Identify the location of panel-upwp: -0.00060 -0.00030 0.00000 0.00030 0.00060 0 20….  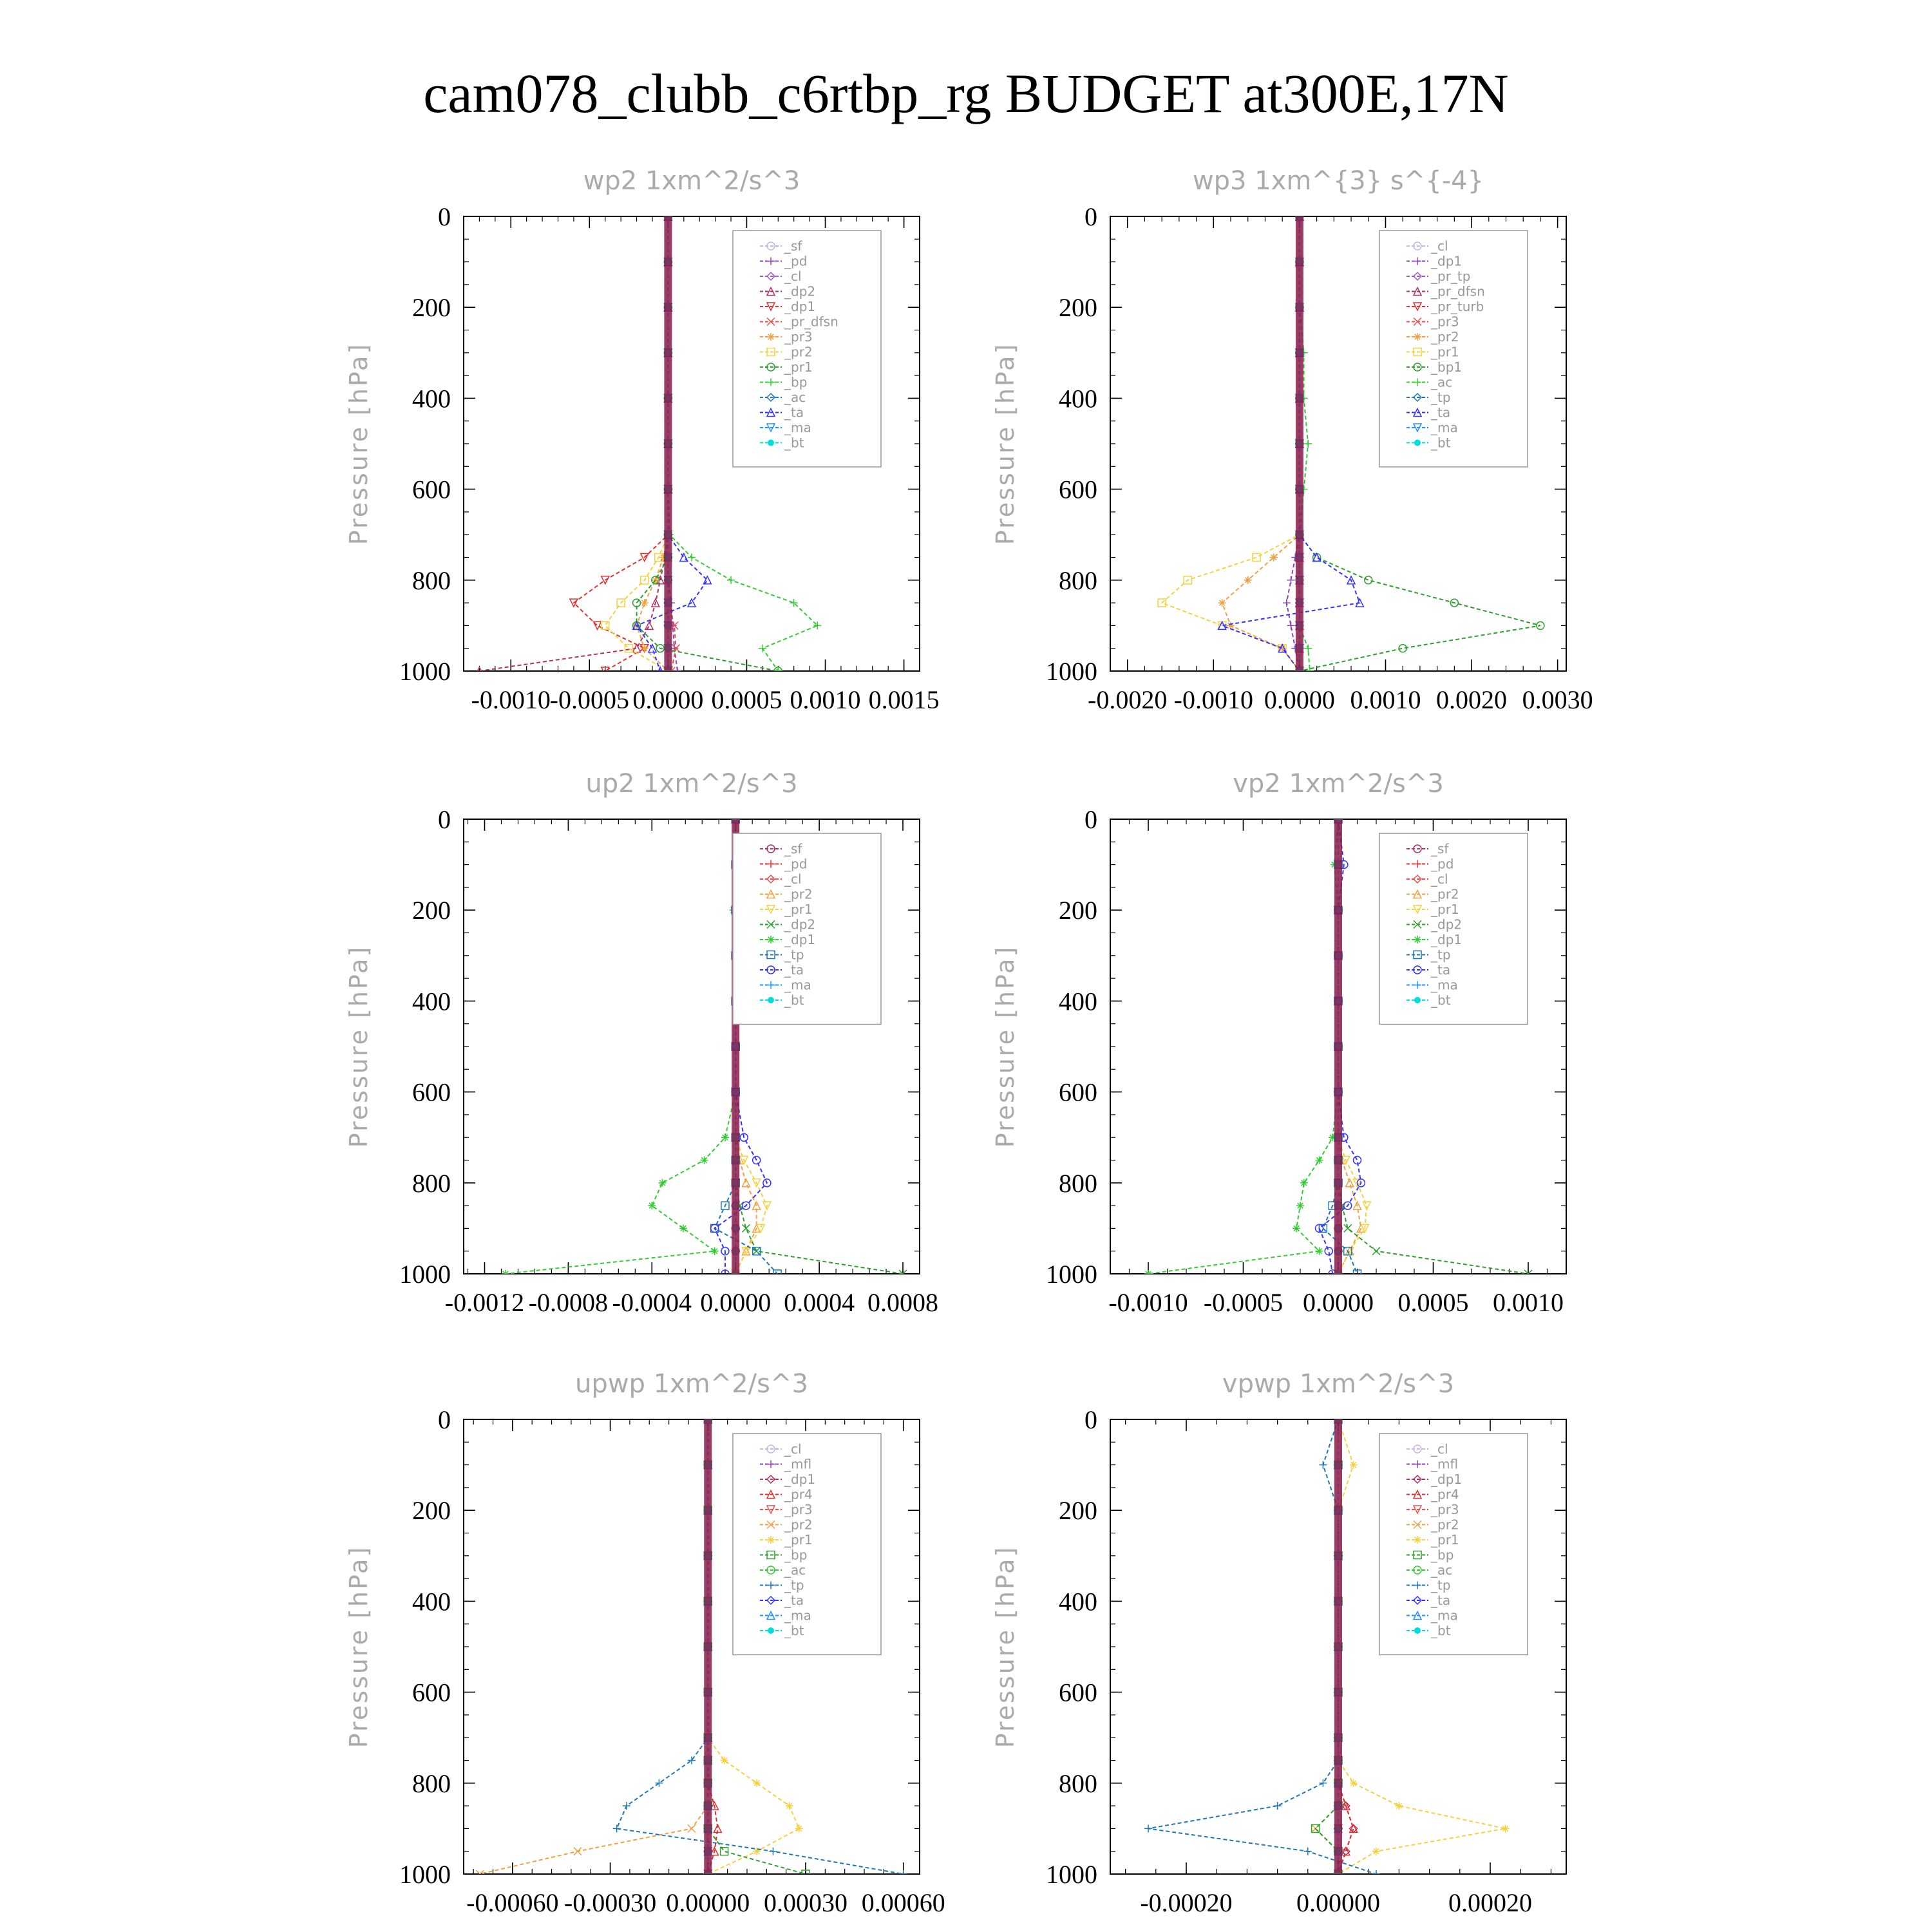
(645, 1643).